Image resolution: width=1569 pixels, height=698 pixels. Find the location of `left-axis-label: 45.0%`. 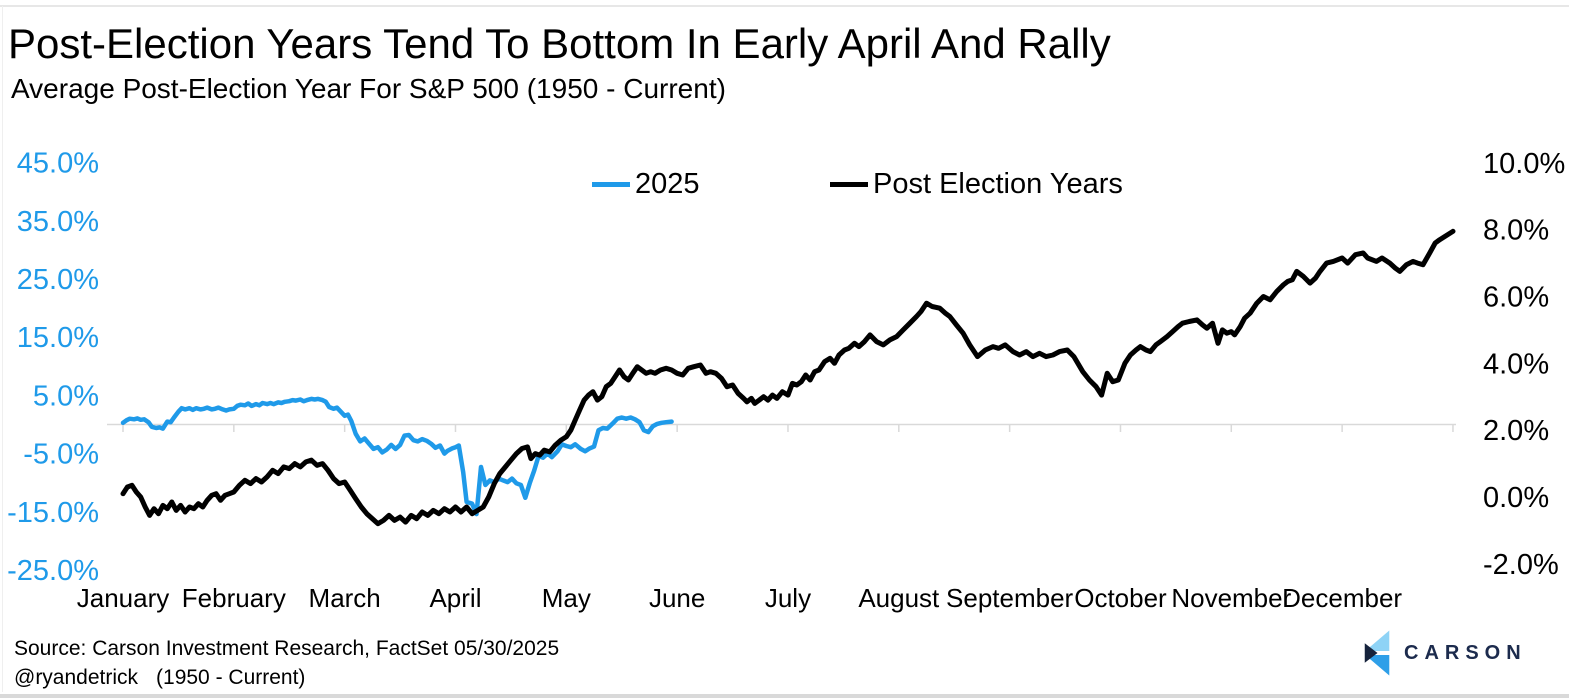

left-axis-label: 45.0% is located at coordinates (58, 164).